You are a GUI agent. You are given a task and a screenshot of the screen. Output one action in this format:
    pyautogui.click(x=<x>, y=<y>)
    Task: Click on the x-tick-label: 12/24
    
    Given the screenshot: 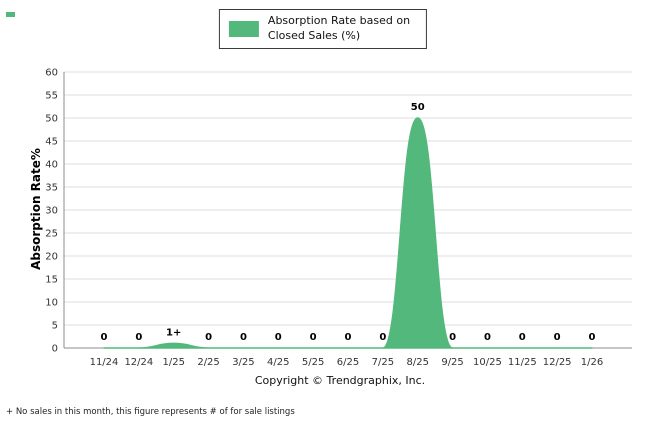 What is the action you would take?
    pyautogui.click(x=138, y=362)
    